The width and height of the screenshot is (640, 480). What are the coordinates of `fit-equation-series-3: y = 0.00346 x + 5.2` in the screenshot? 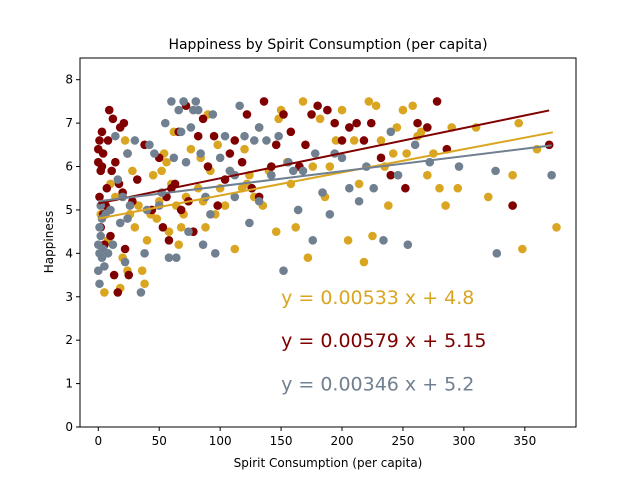 It's located at (377, 385).